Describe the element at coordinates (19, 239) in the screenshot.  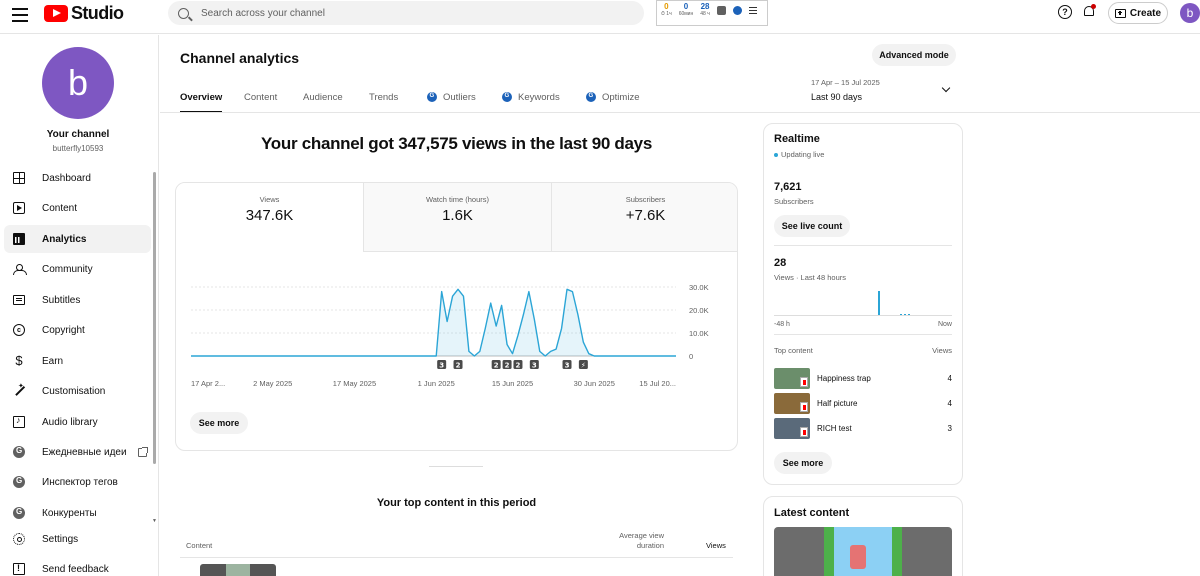
I see `analytics-icon` at that location.